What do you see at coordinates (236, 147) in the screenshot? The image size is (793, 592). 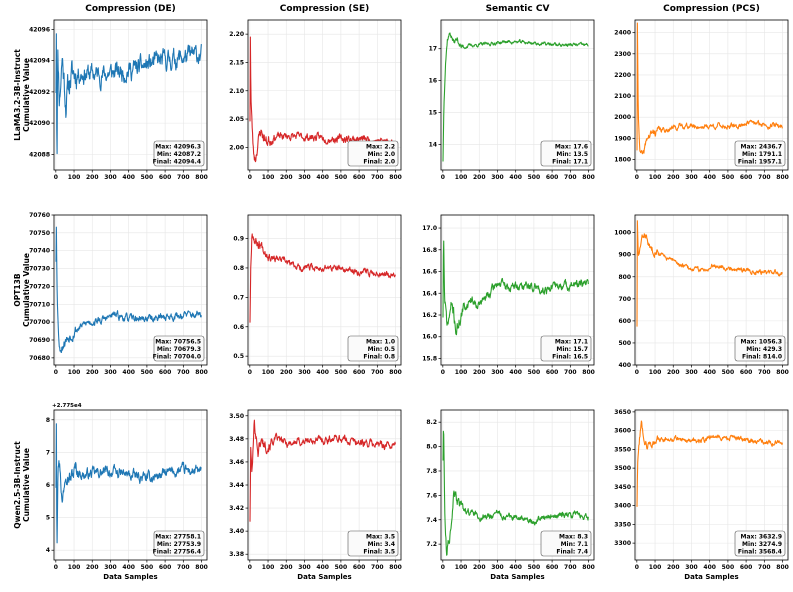 I see `y-tick-label: 2.00` at bounding box center [236, 147].